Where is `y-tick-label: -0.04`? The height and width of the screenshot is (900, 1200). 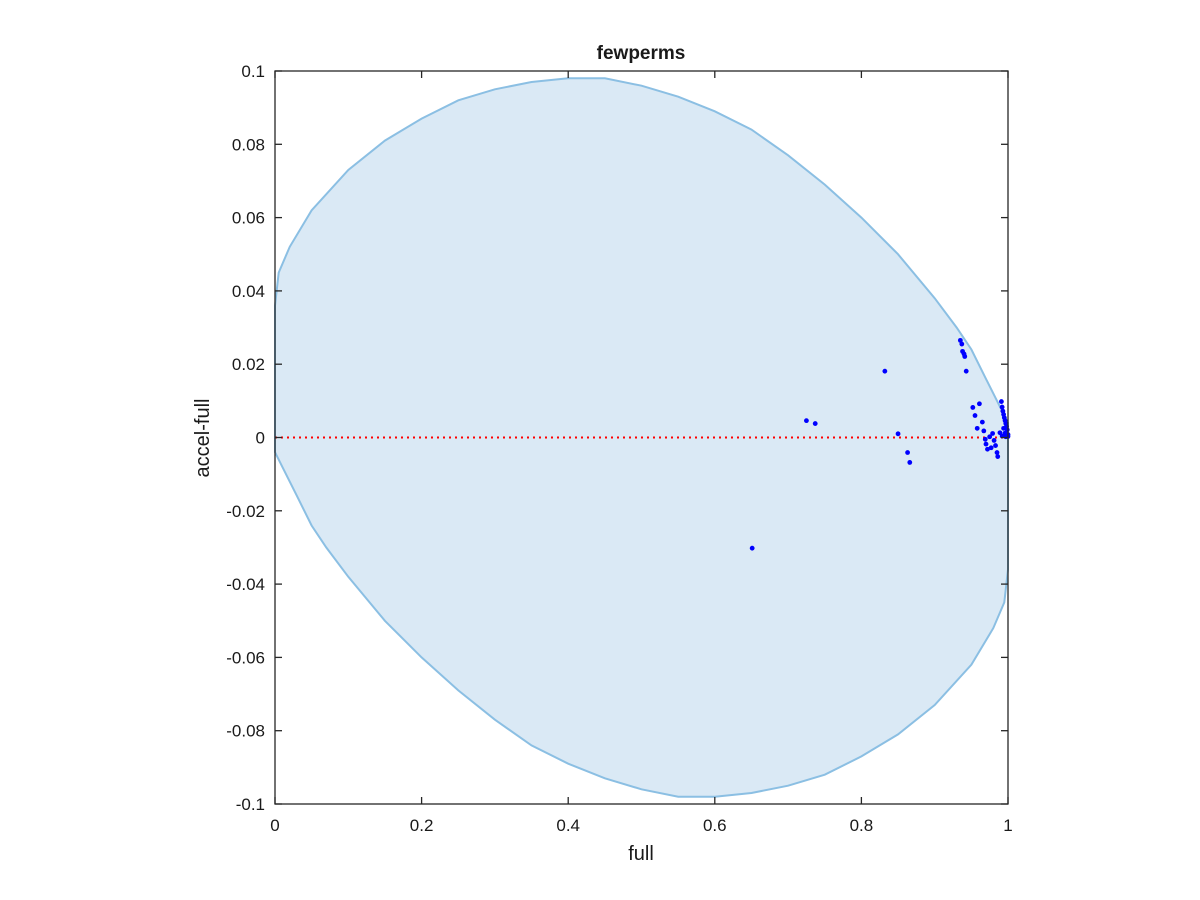
y-tick-label: -0.04 is located at coordinates (245, 584).